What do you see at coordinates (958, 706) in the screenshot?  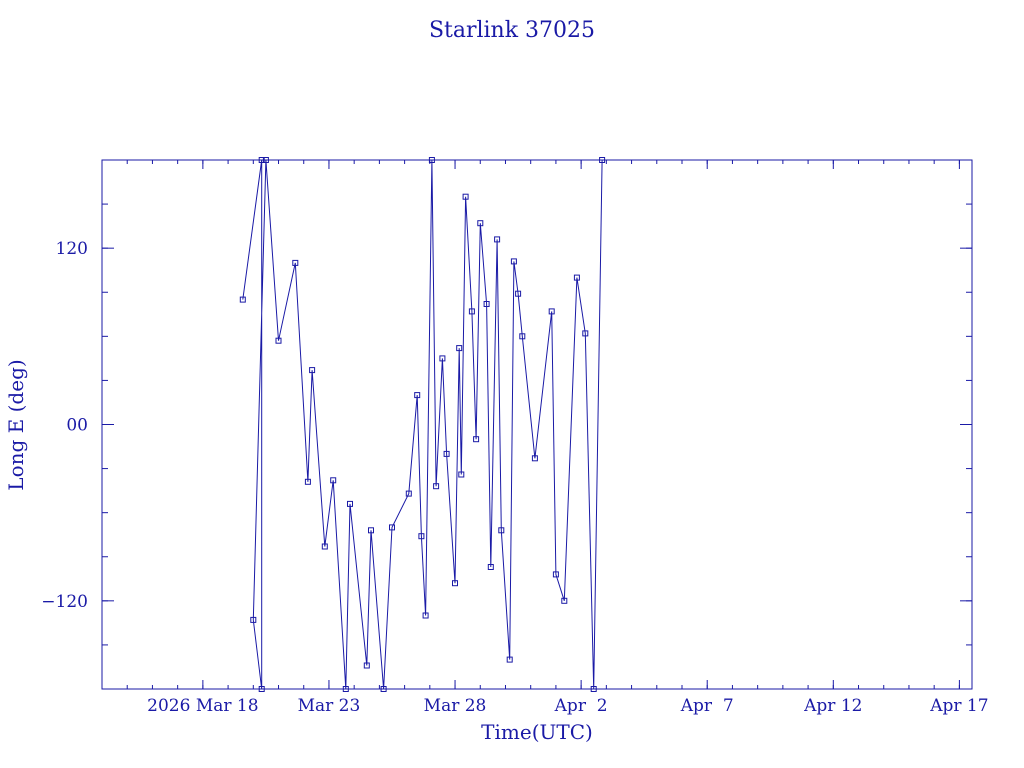 I see `x-tick-label: Apr 17` at bounding box center [958, 706].